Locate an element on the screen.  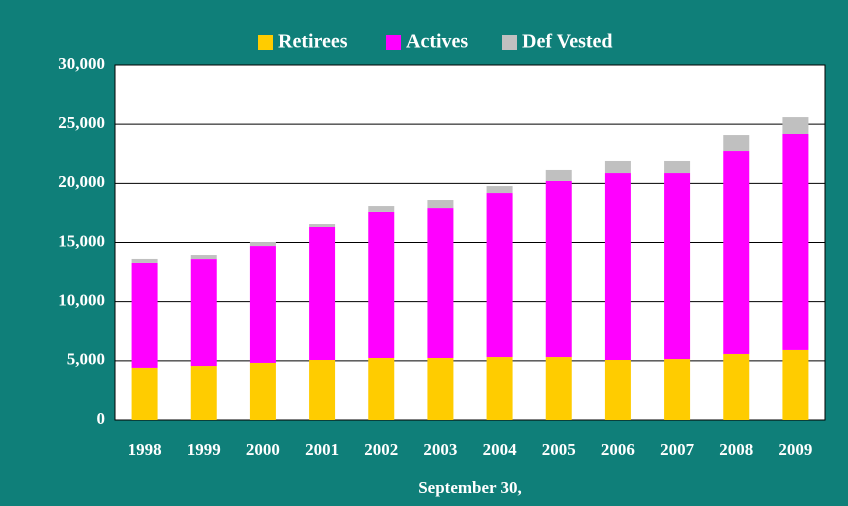
x-tick-label: 2001 is located at coordinates (322, 449).